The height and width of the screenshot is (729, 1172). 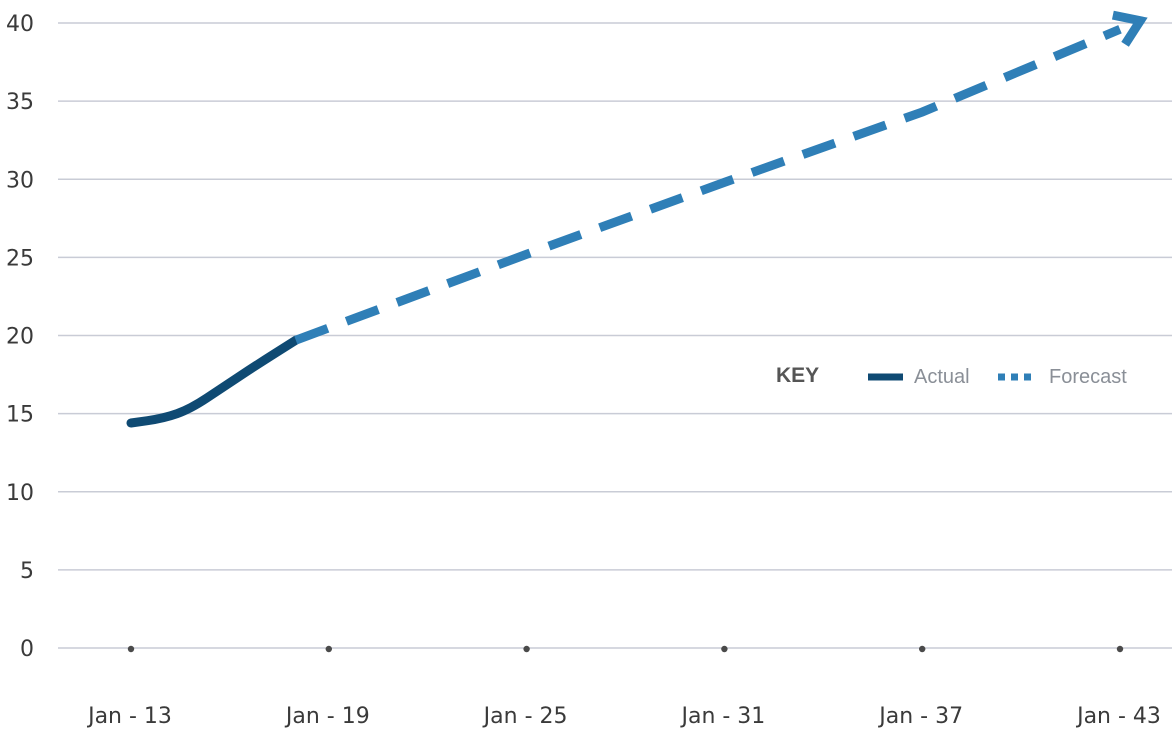 I want to click on y-tick-label: 35, so click(x=20, y=102).